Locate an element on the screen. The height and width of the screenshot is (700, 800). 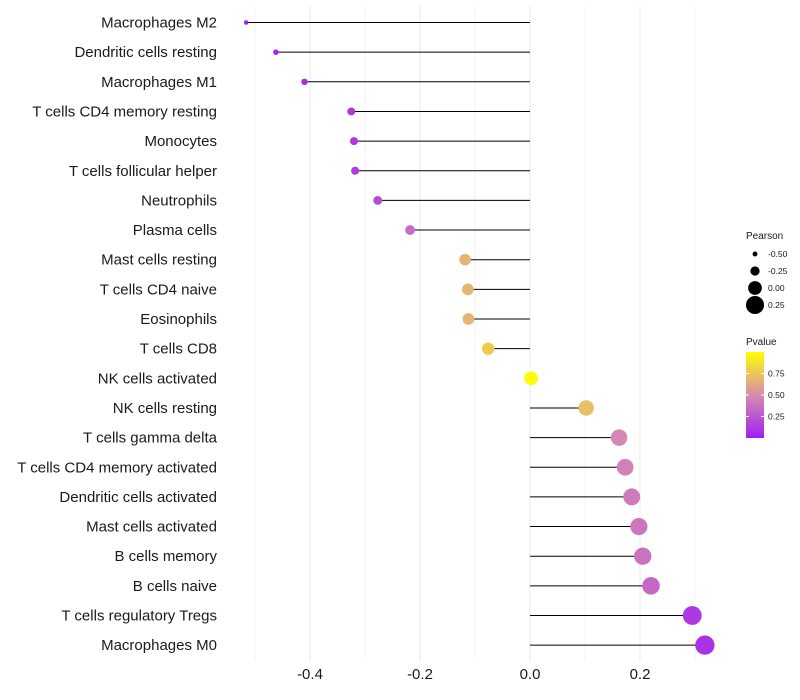
category-label: Neutrophils is located at coordinates (179, 200).